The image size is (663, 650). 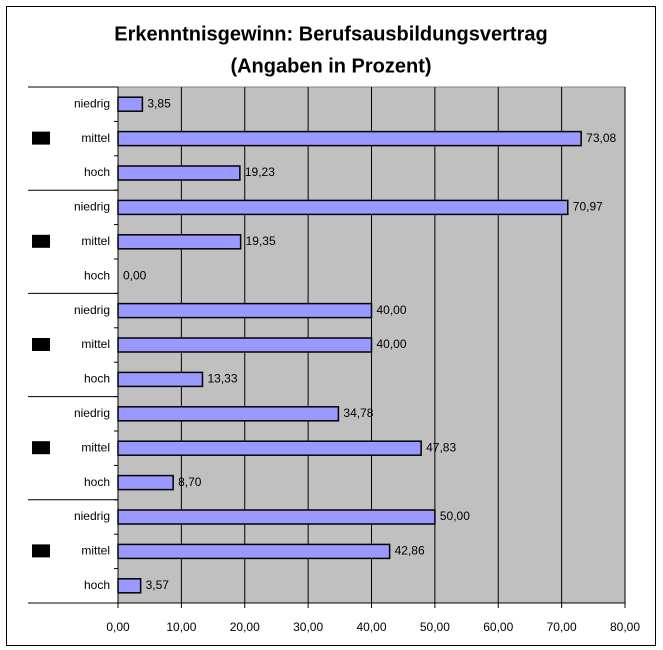 I want to click on x-tick-label: 60,00, so click(x=498, y=627).